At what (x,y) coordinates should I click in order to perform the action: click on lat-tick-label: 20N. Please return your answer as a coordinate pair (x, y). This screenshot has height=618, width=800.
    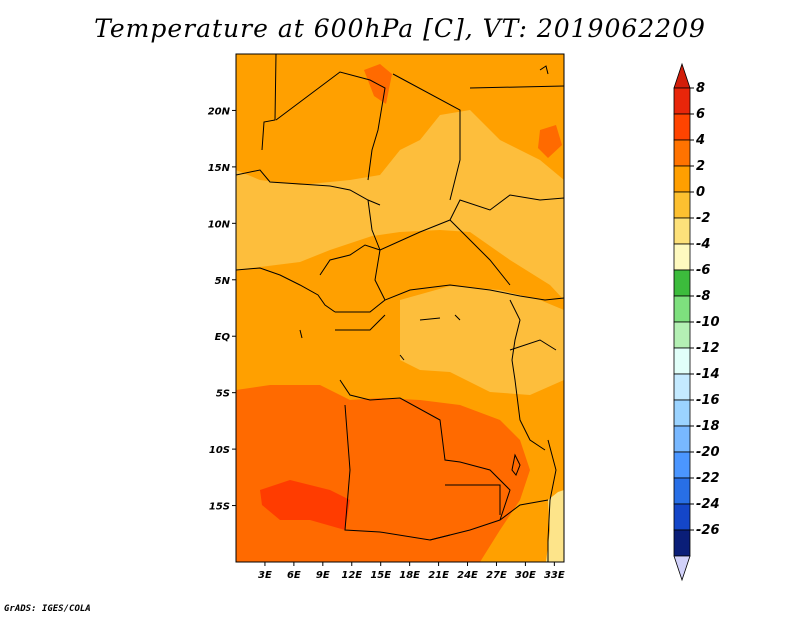
    Looking at the image, I should click on (219, 111).